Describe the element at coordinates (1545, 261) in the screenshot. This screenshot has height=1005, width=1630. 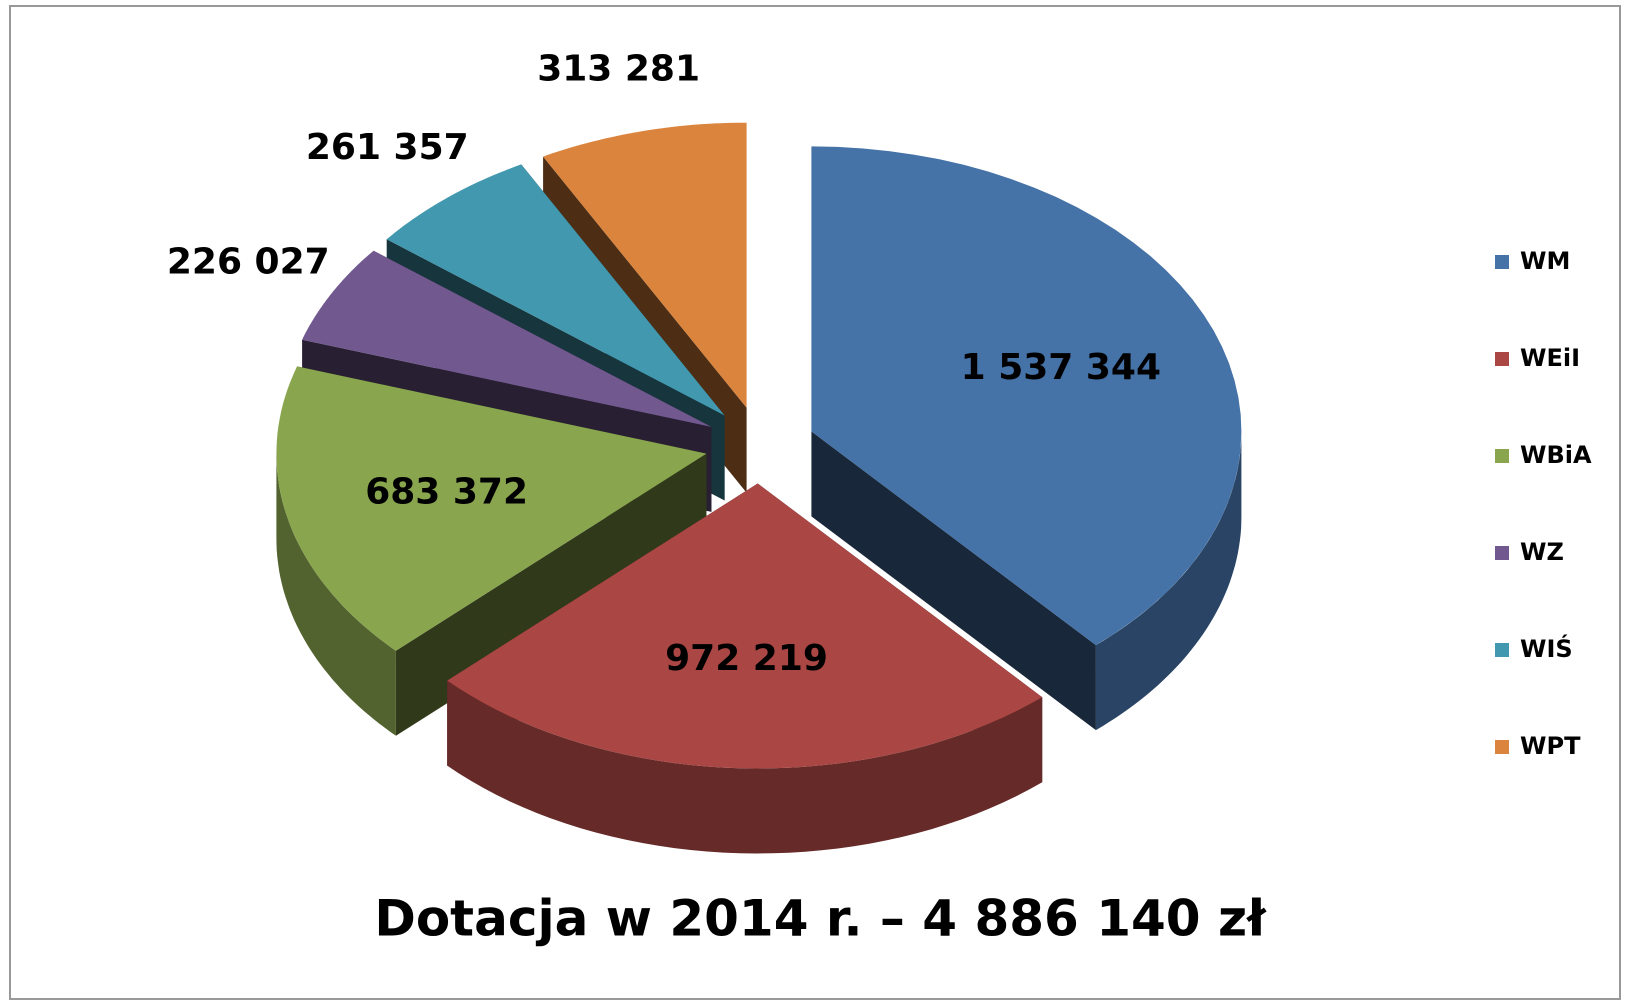
I see `legend-label: WM` at that location.